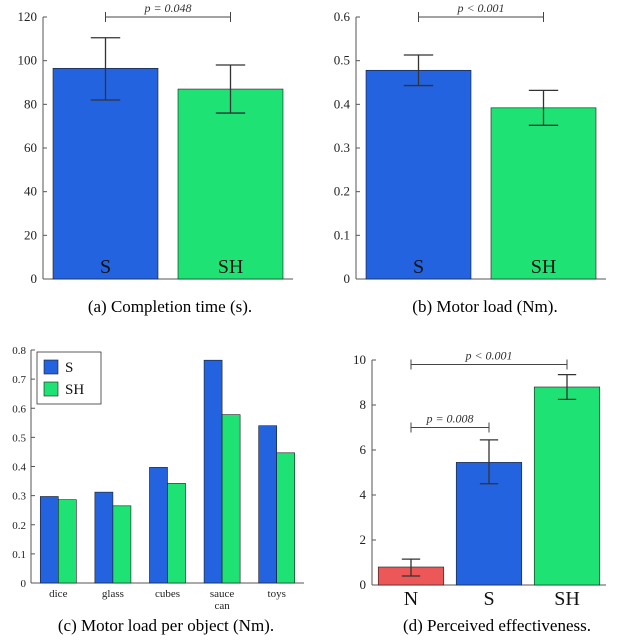 The image size is (626, 641). What do you see at coordinates (51, 367) in the screenshot?
I see `legend-swatch-s` at bounding box center [51, 367].